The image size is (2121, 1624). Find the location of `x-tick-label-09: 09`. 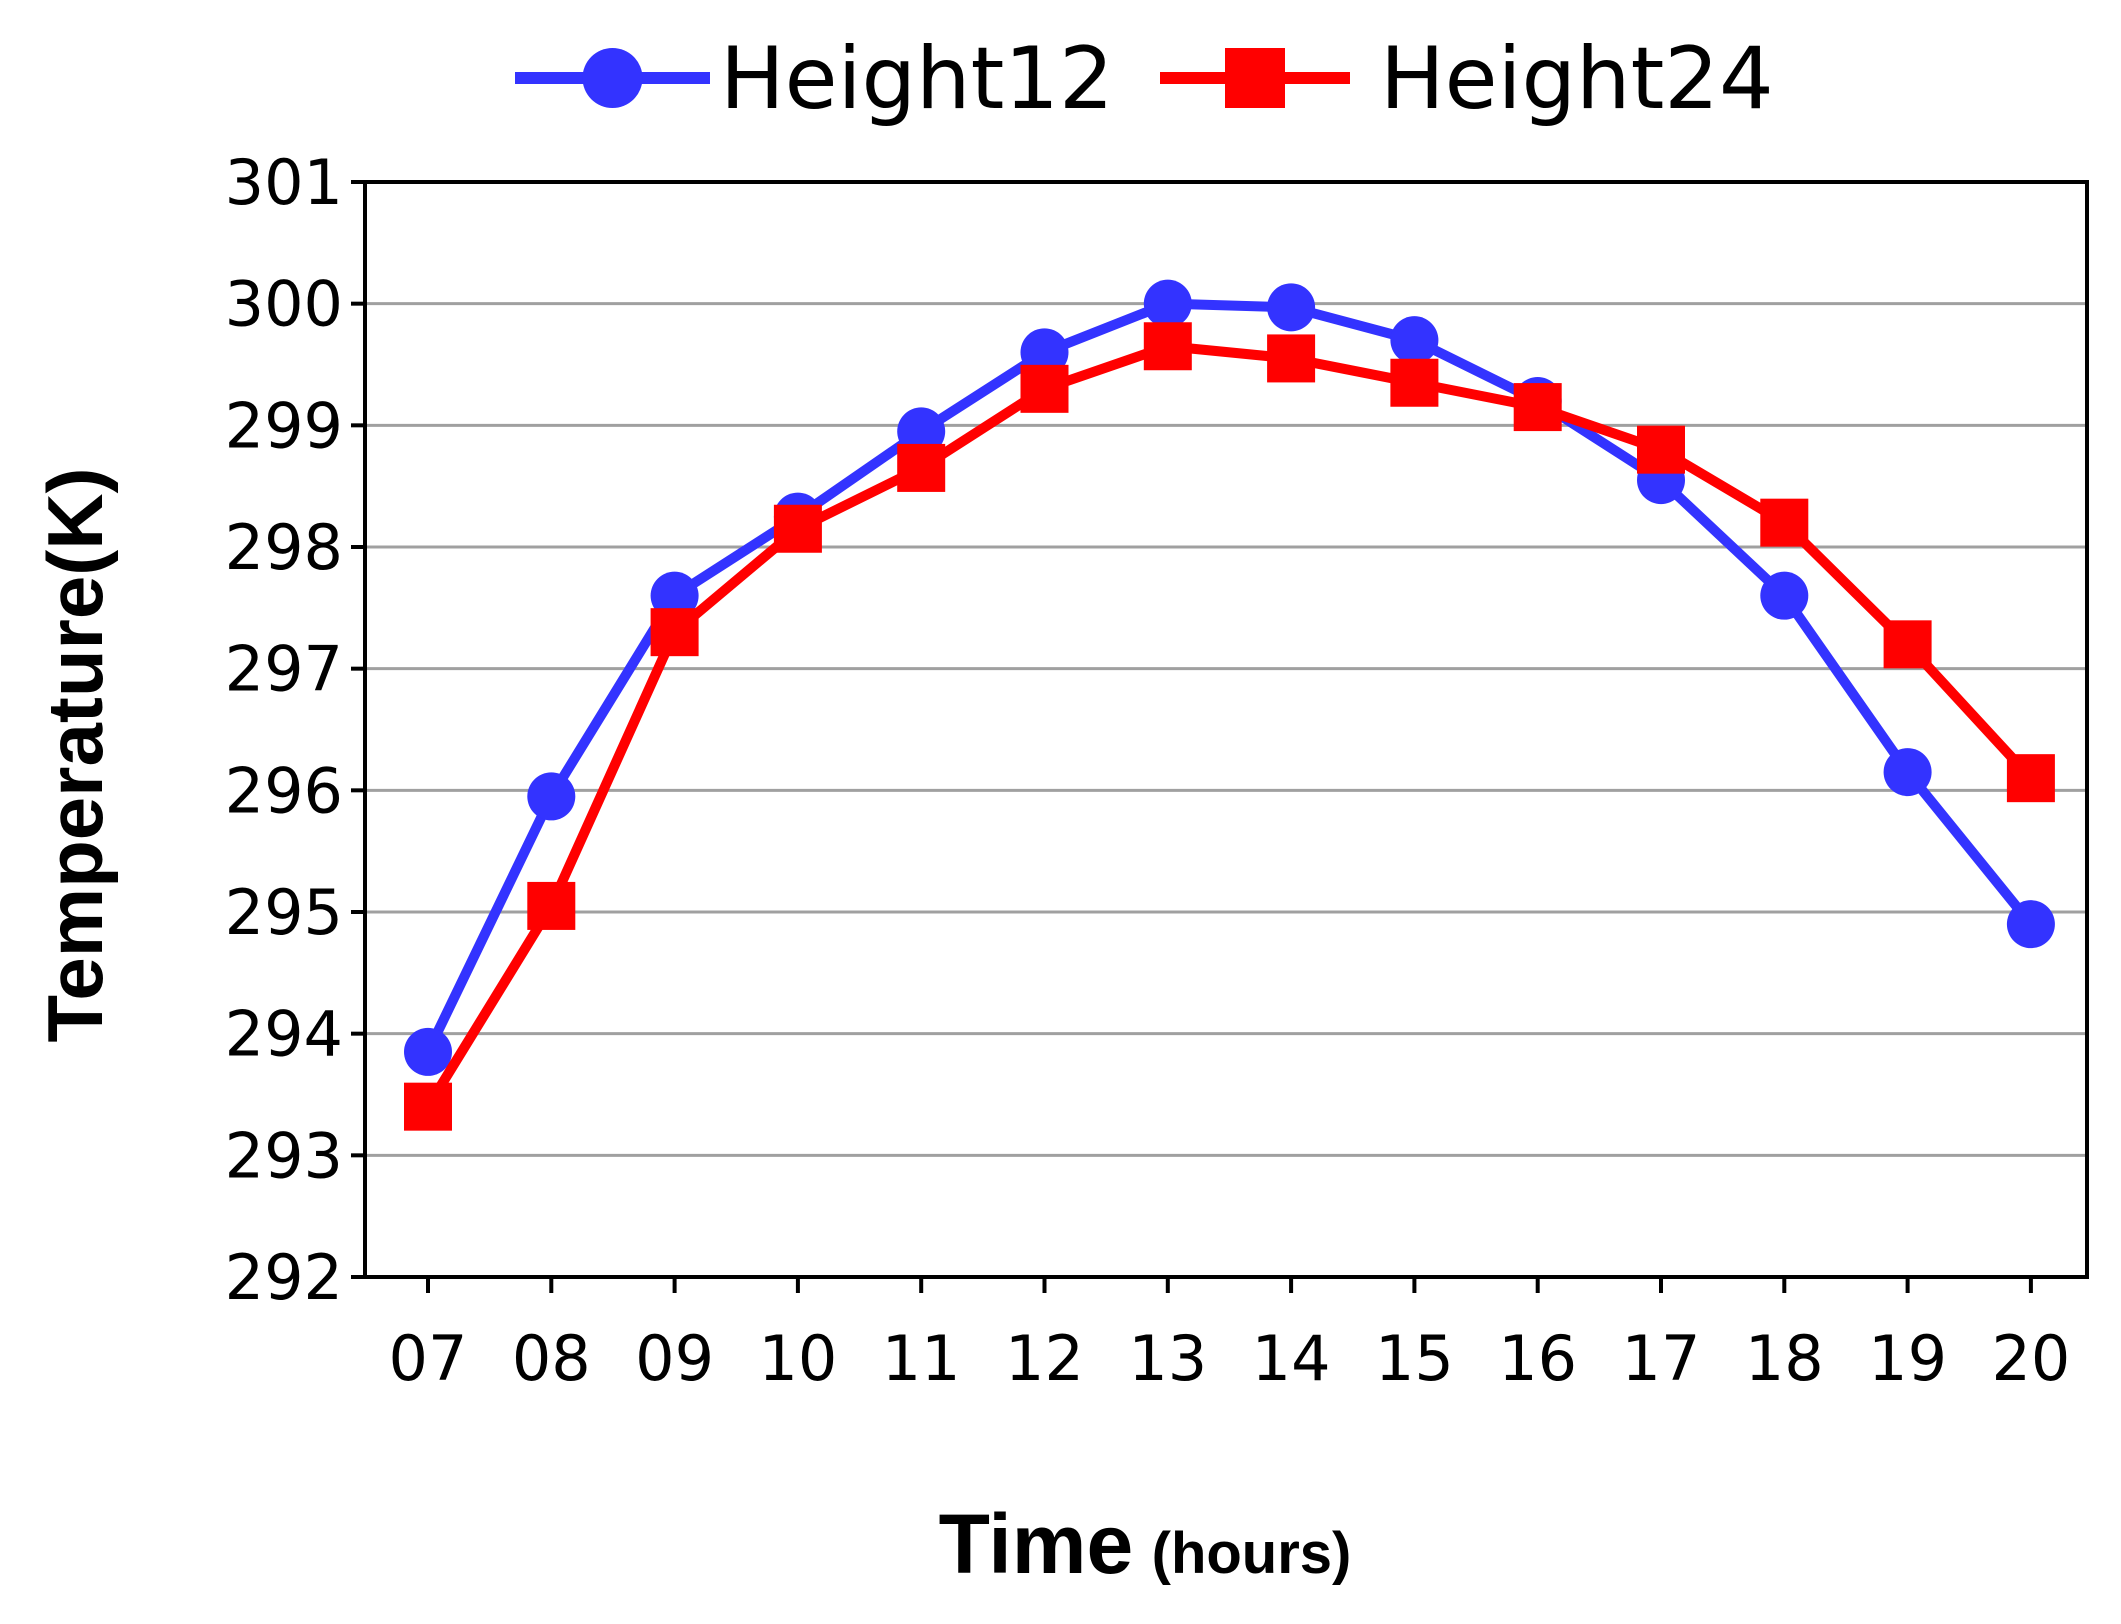

x-tick-label-09: 09 is located at coordinates (674, 1358).